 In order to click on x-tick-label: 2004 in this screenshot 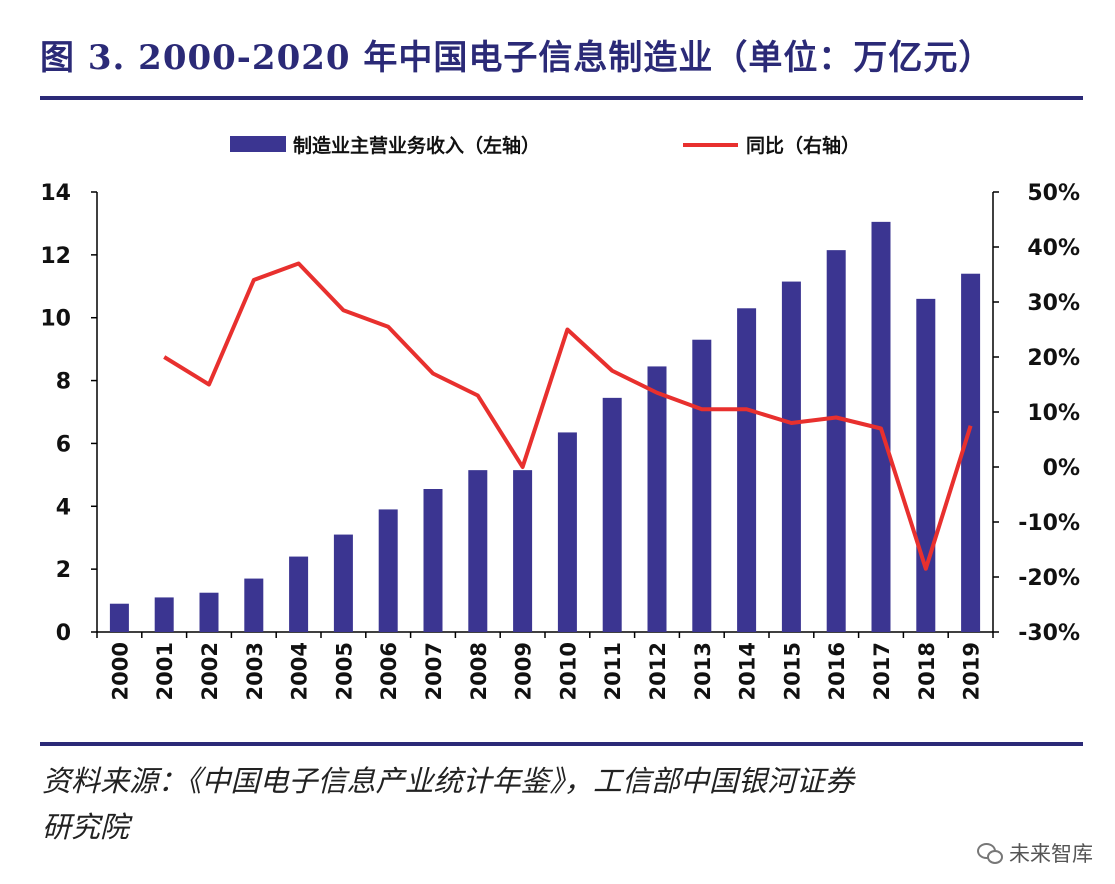, I will do `click(300, 671)`.